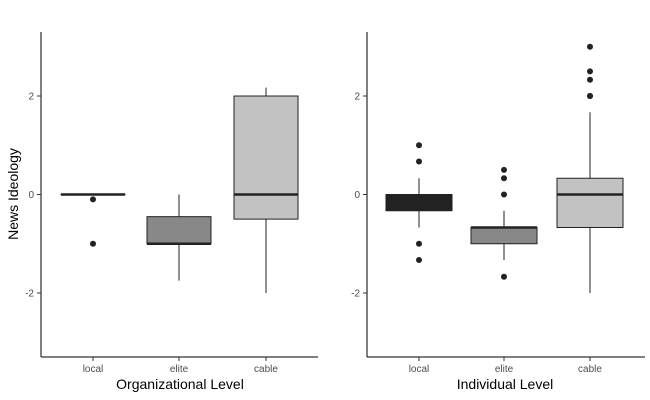  Describe the element at coordinates (180, 384) in the screenshot. I see `x-axis-title: Organizational Level` at that location.